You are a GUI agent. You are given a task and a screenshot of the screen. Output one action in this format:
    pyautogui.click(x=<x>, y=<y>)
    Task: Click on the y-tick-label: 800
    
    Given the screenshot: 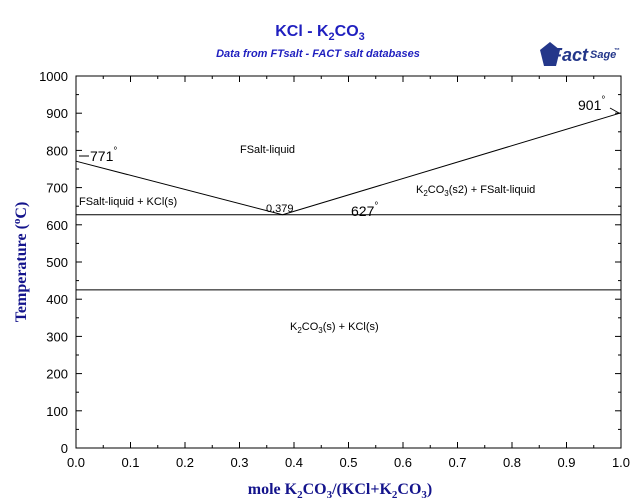 What is the action you would take?
    pyautogui.click(x=57, y=150)
    